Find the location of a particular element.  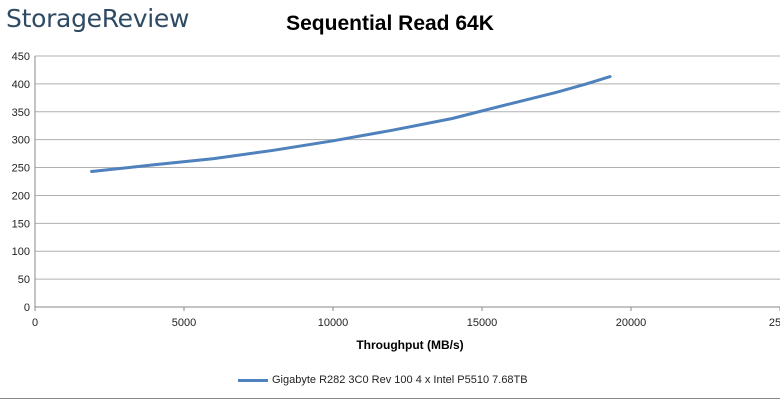

chart-title: Sequential Read 64K is located at coordinates (390, 23).